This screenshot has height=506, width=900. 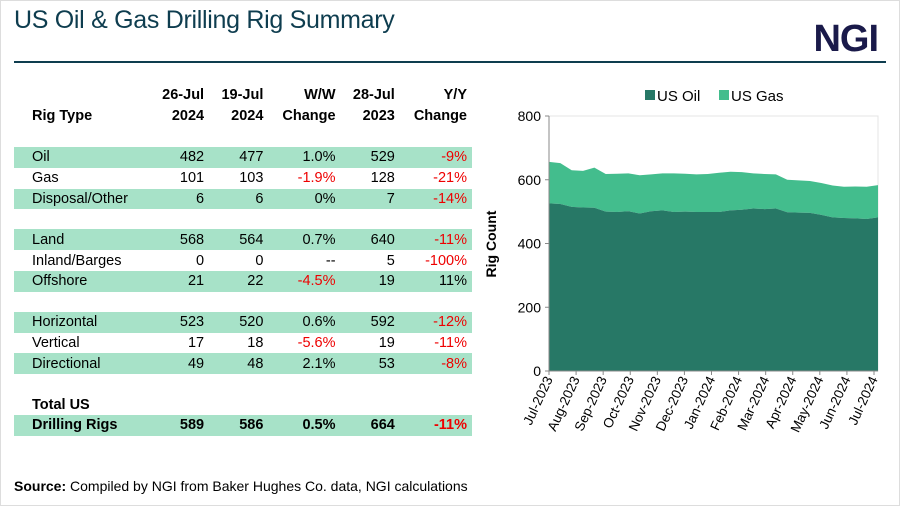 What do you see at coordinates (491, 243) in the screenshot?
I see `y-axis-label: Rig Count` at bounding box center [491, 243].